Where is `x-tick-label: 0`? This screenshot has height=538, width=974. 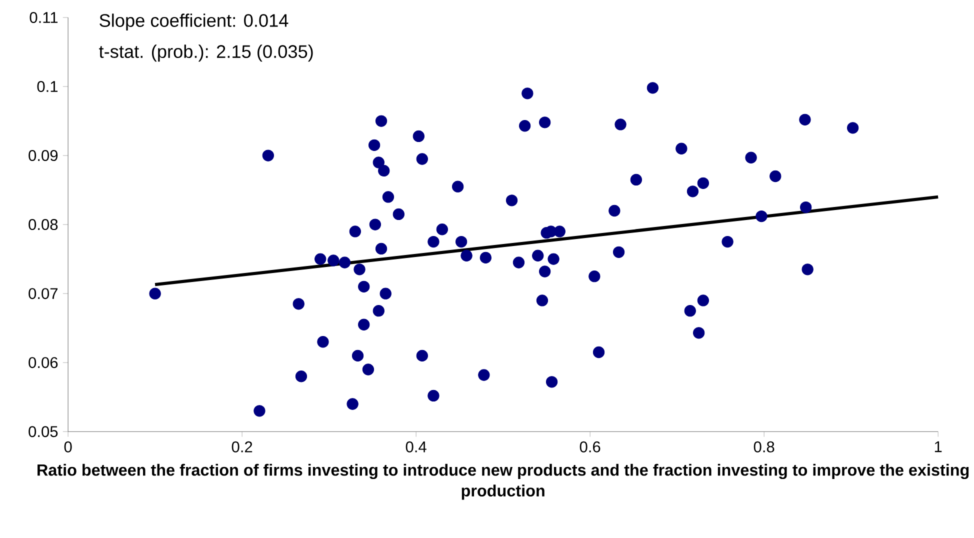
x-tick-label: 0 is located at coordinates (68, 447).